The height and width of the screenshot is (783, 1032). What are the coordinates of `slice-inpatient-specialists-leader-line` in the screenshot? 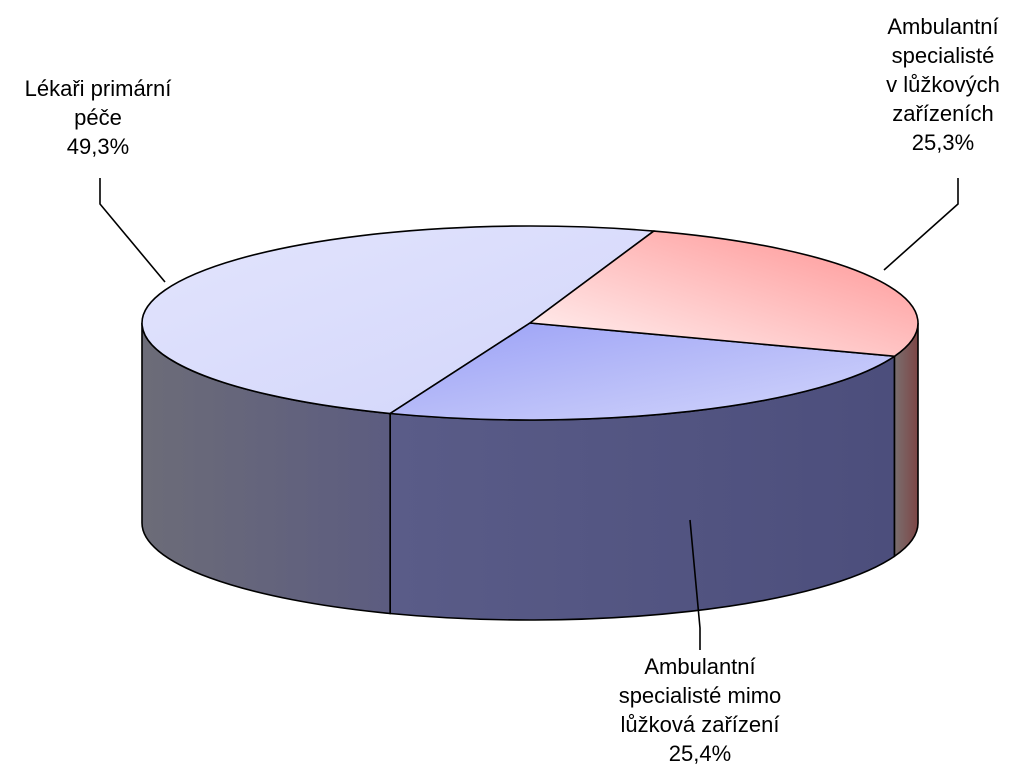 It's located at (921, 224).